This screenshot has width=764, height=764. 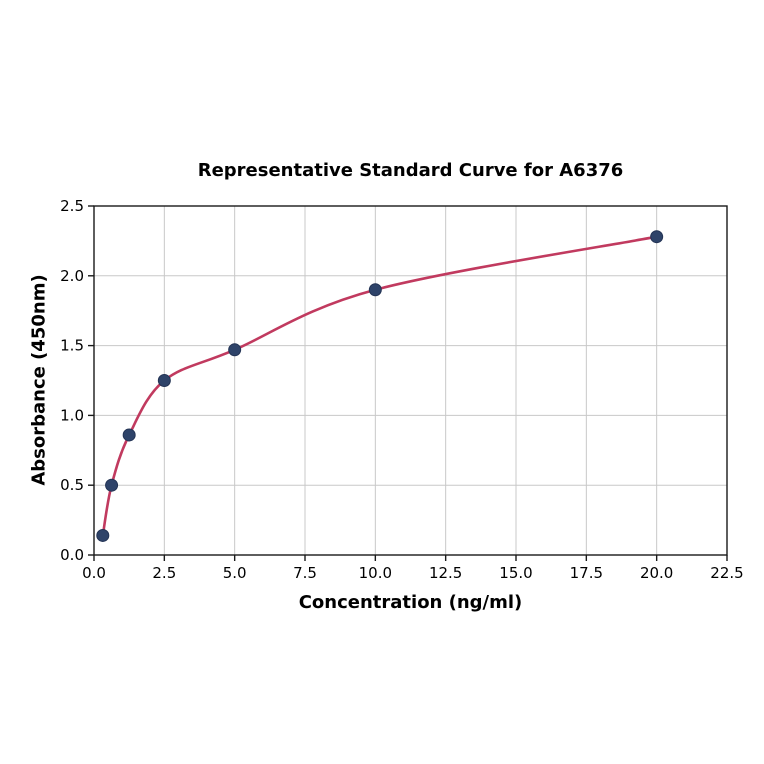 I want to click on y-tick-label: 0.5, so click(x=72, y=485).